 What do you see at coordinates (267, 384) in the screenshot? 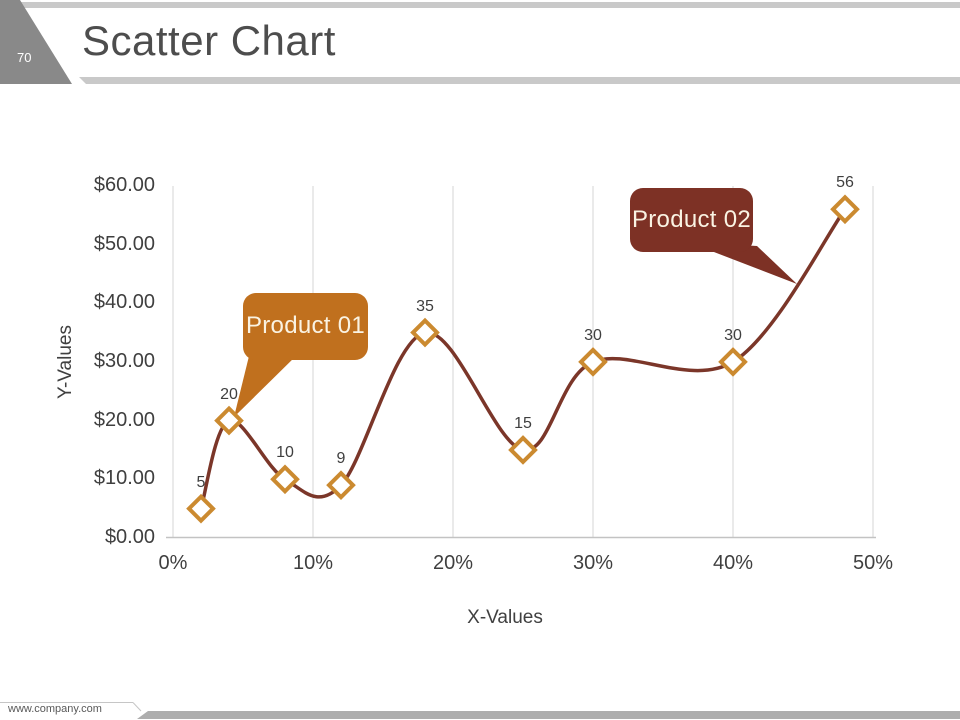
I see `callout-product-01-tail` at bounding box center [267, 384].